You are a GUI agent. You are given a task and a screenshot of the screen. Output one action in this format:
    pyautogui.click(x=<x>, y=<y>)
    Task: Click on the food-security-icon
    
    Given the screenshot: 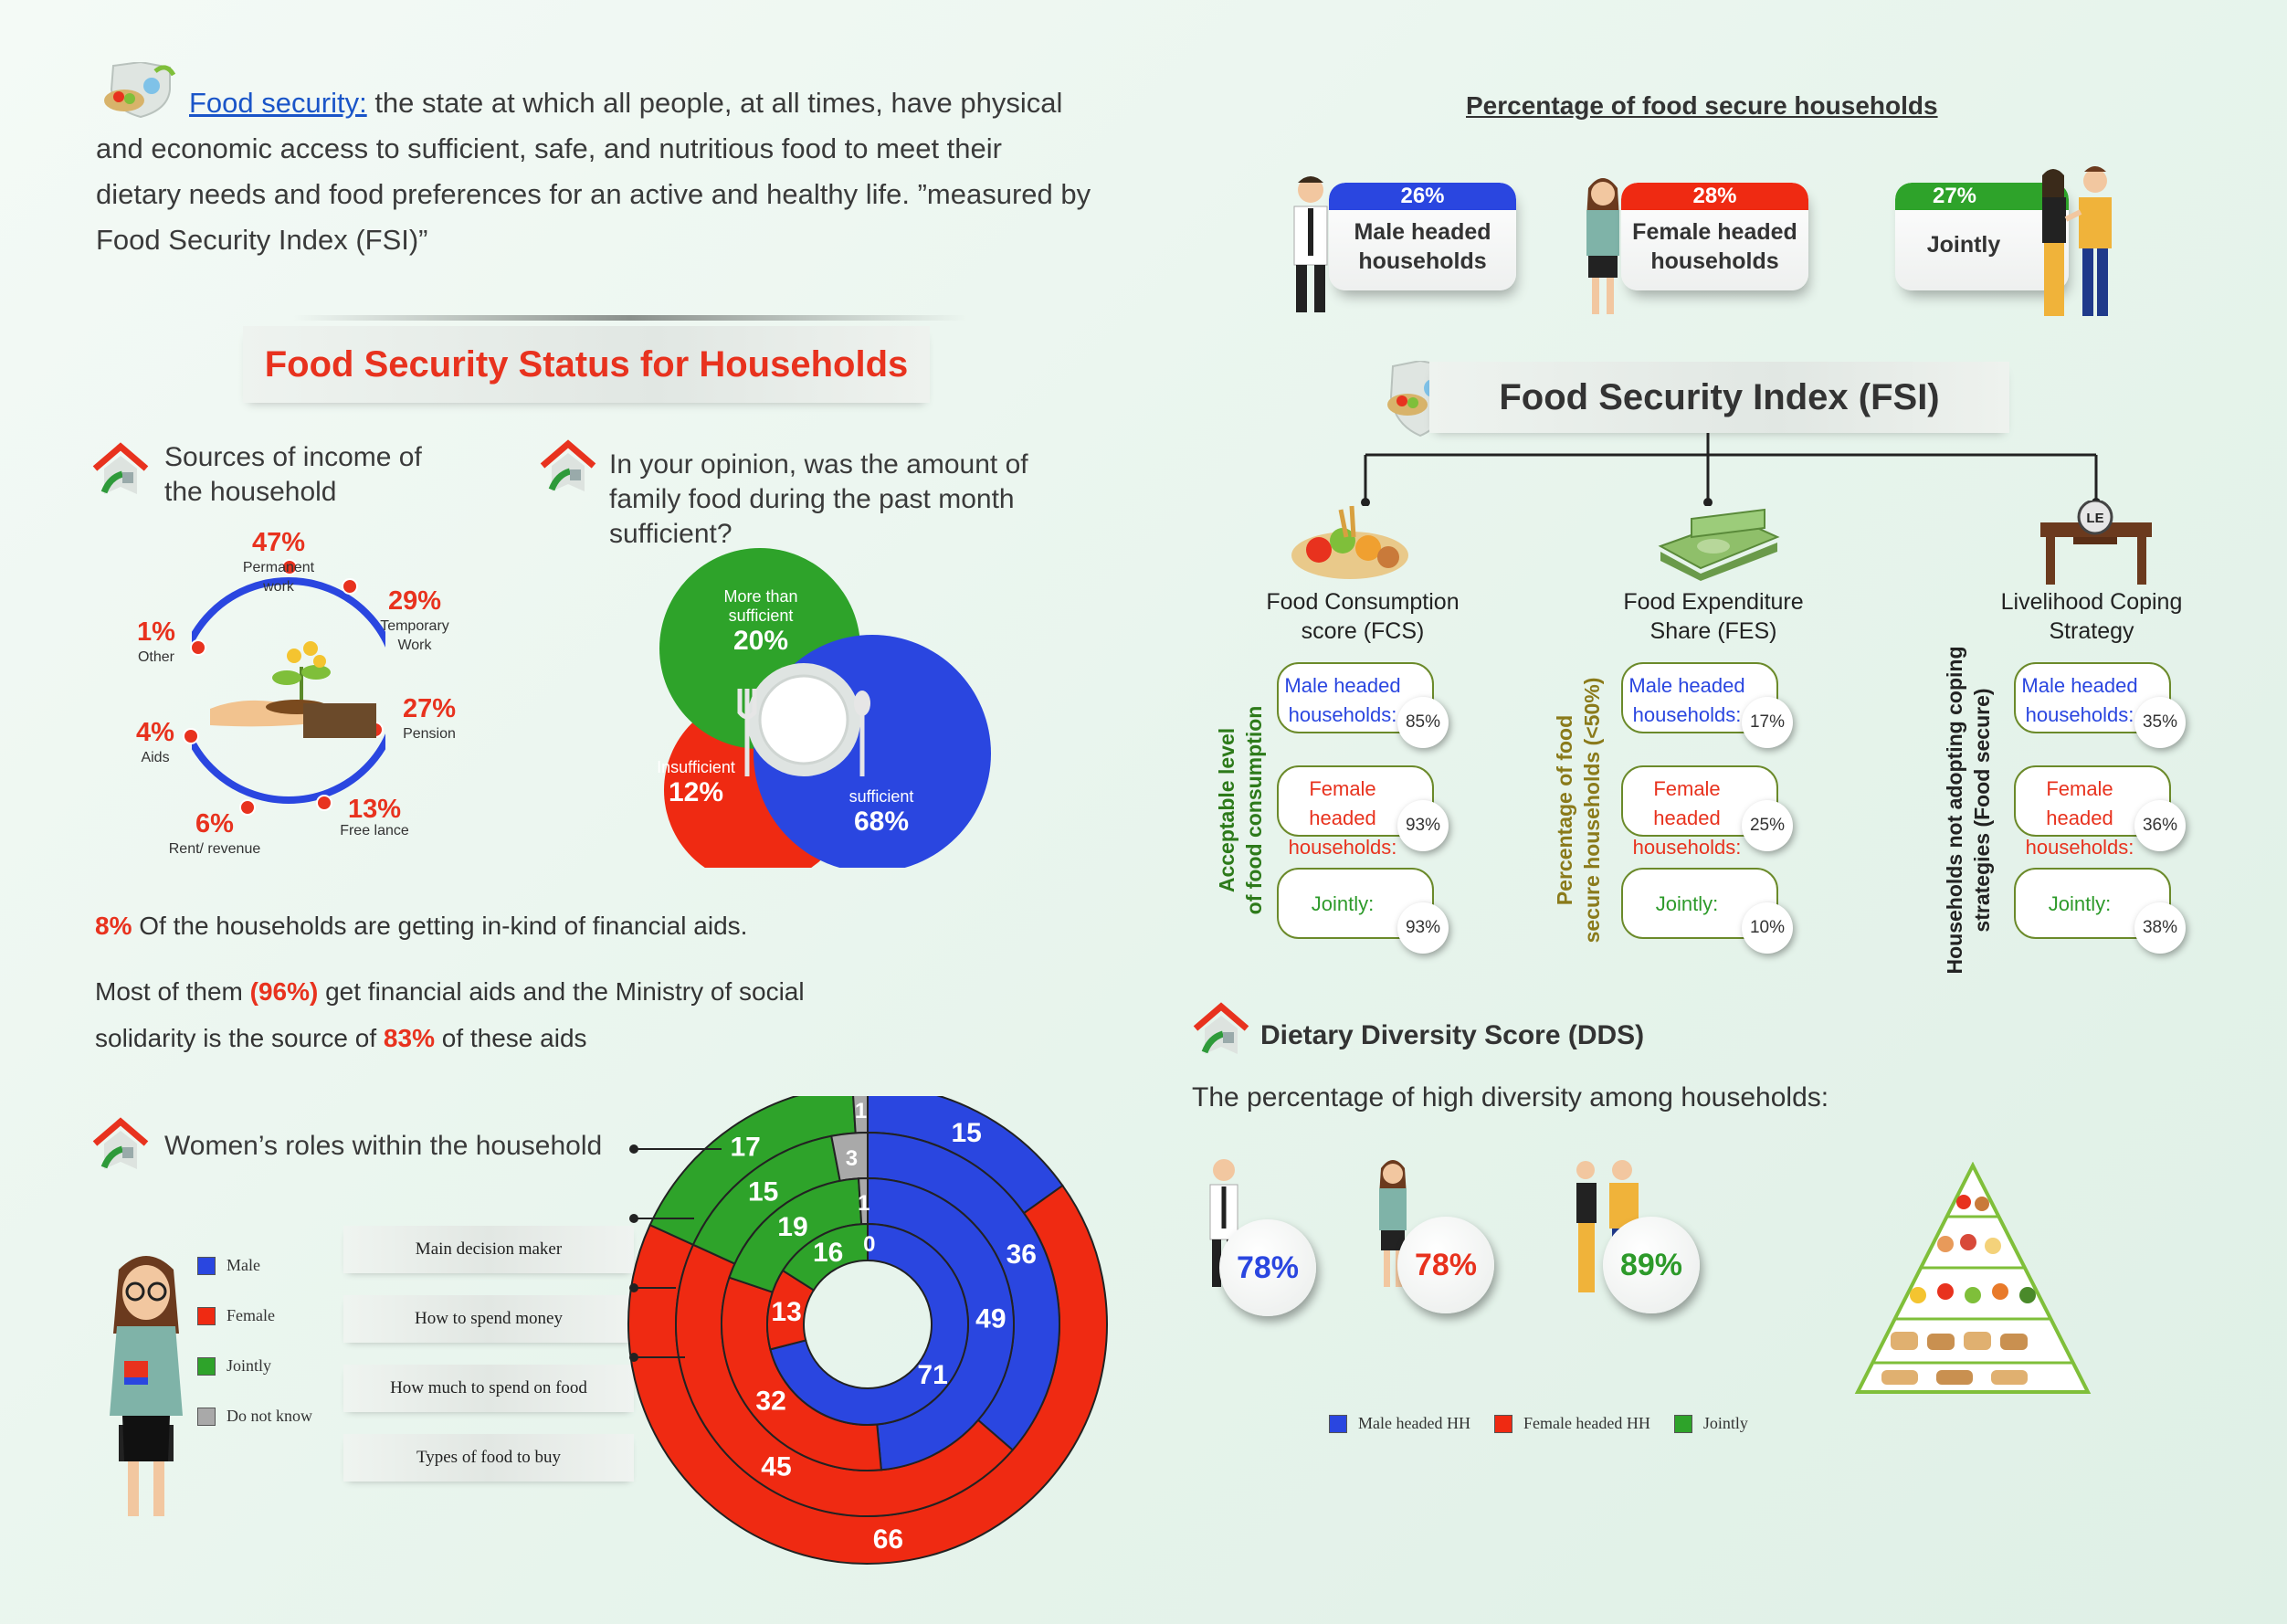 What is the action you would take?
    pyautogui.click(x=139, y=91)
    